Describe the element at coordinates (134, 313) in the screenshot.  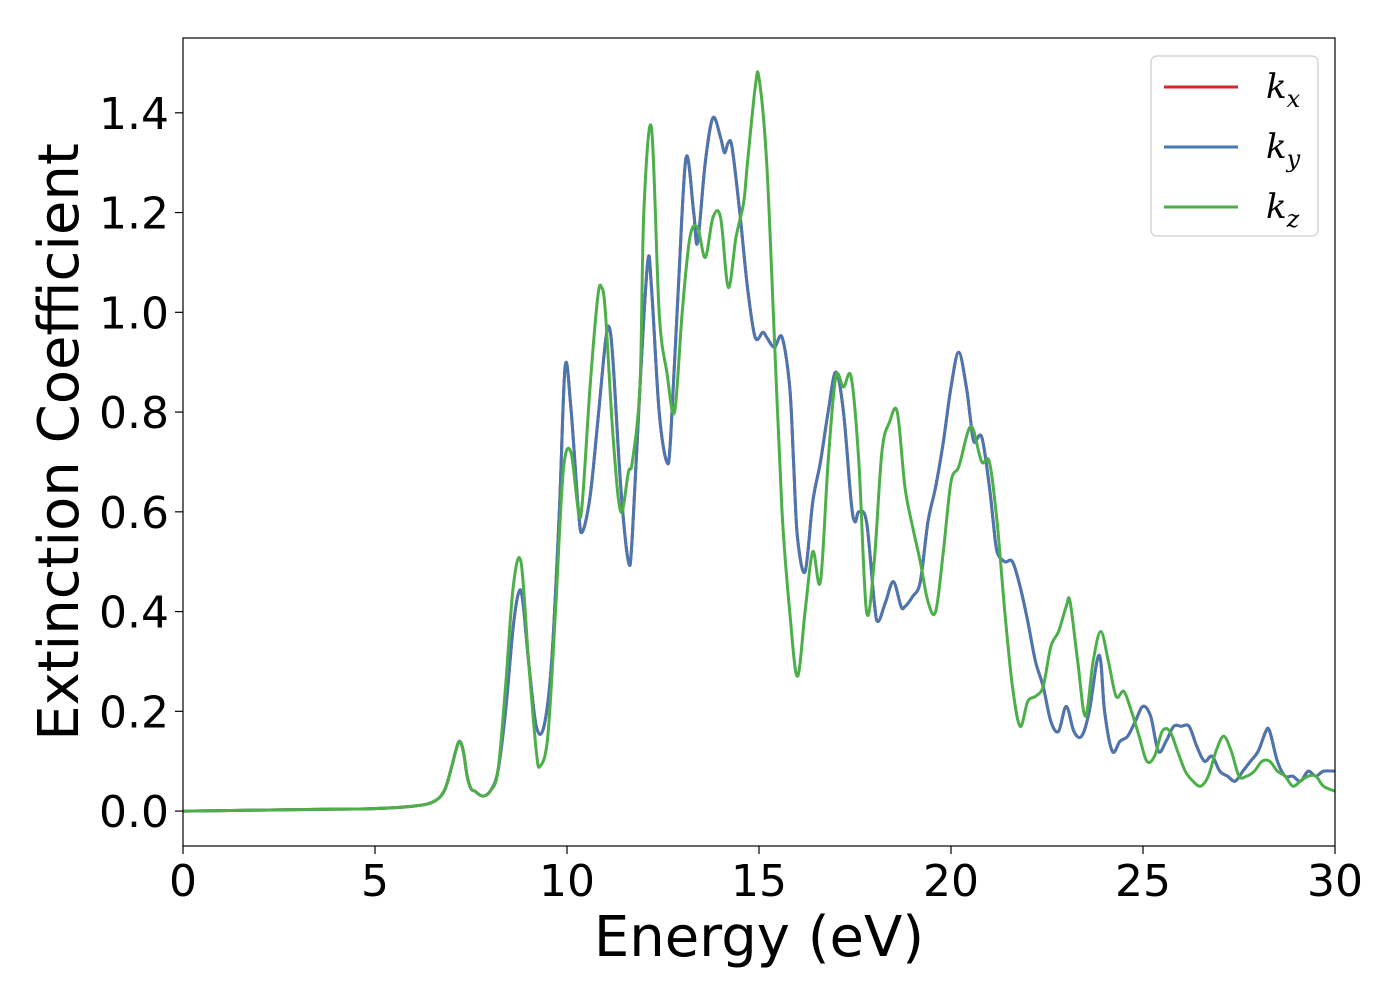
I see `y-tick-label: 1.0` at that location.